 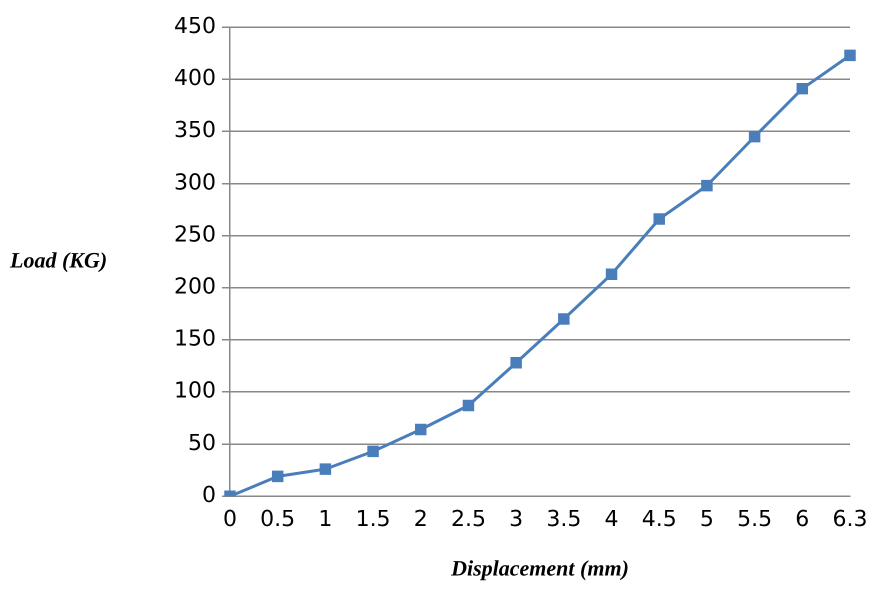 I want to click on x-tick-label: 5.5, so click(x=754, y=519).